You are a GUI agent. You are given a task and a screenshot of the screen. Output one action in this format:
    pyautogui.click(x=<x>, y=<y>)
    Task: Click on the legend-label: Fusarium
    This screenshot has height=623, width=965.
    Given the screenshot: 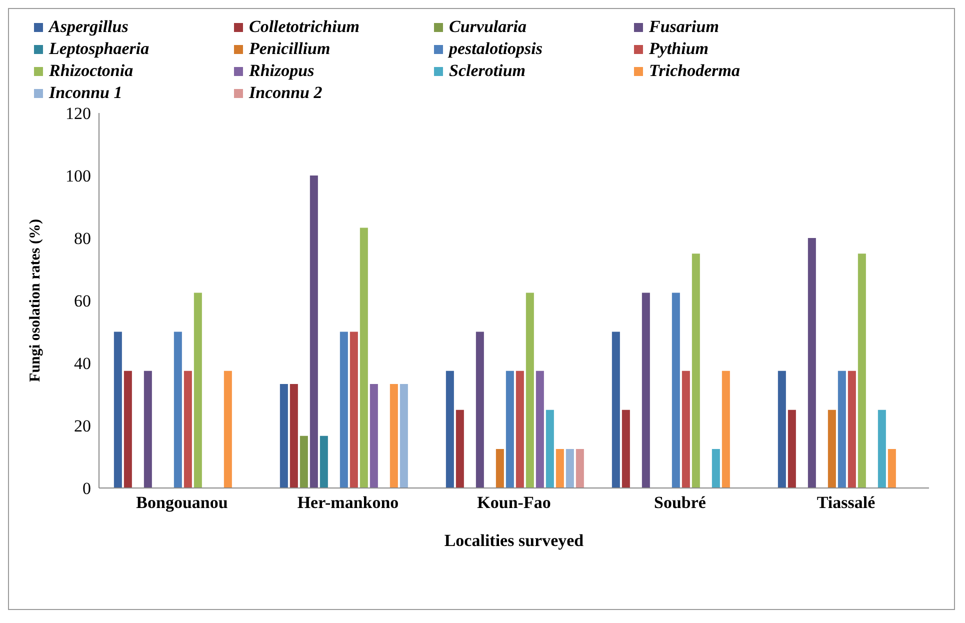 What is the action you would take?
    pyautogui.click(x=684, y=27)
    